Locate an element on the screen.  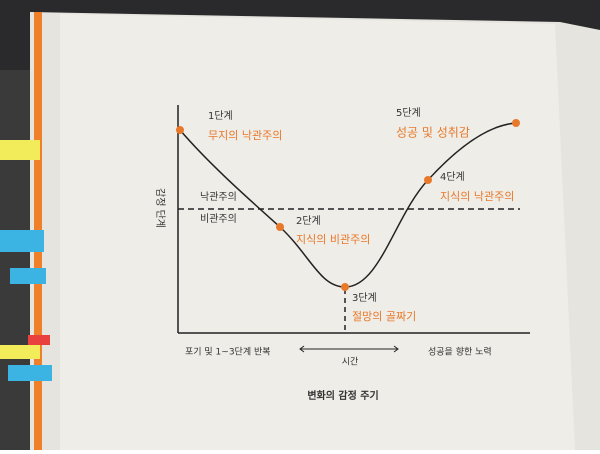
stage-step: 4단계 is located at coordinates (452, 177).